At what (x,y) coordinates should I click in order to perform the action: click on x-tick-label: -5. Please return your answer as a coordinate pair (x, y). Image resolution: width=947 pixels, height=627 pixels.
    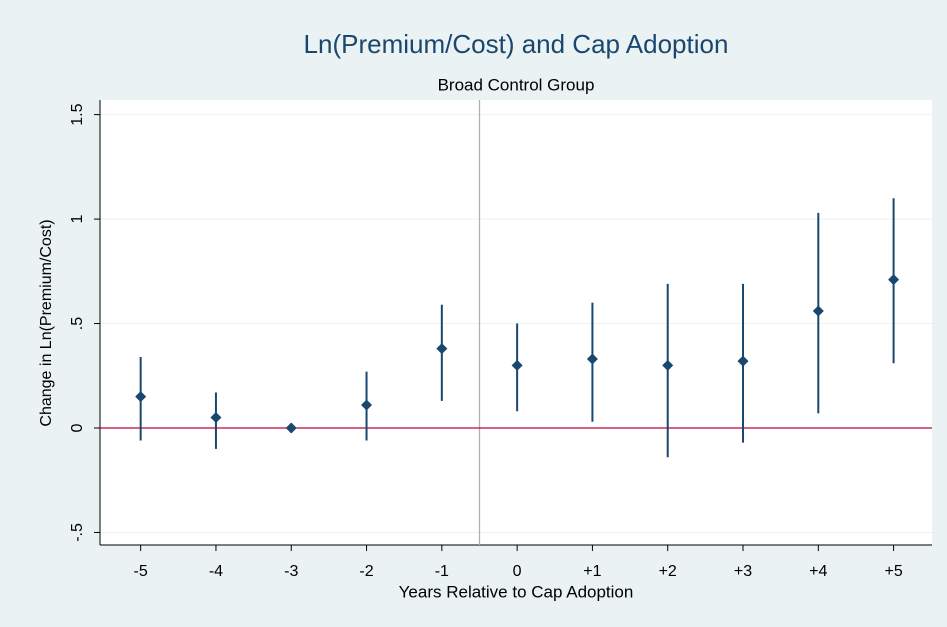
    Looking at the image, I should click on (141, 571).